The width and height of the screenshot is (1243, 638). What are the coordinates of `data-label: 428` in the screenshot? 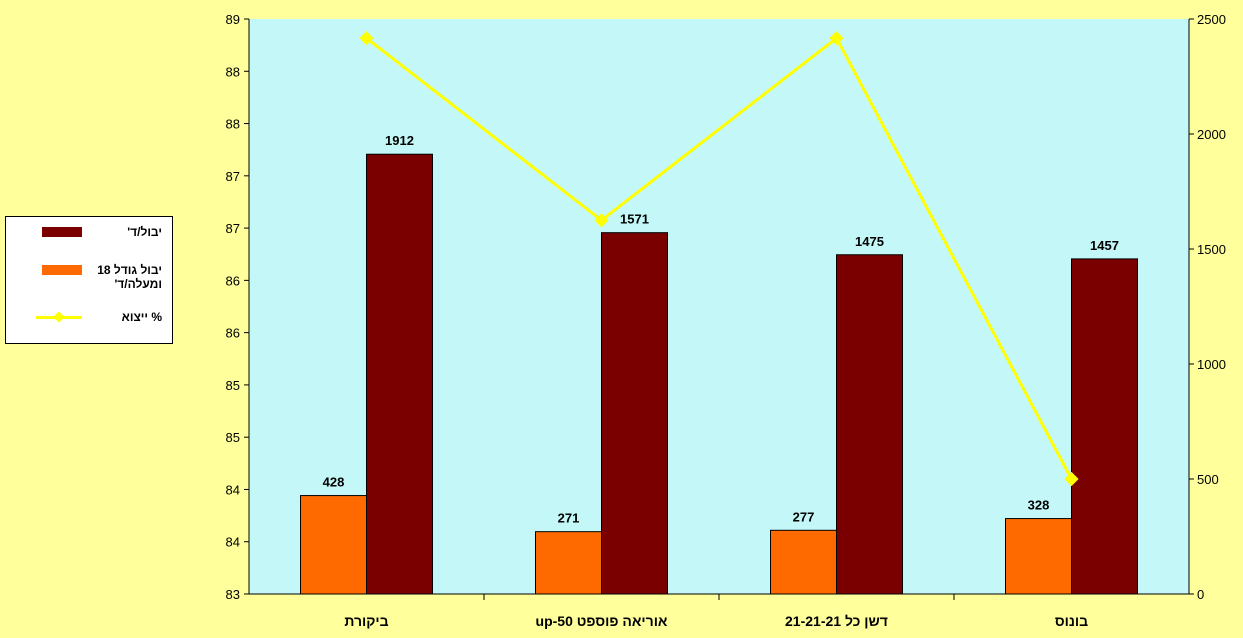 It's located at (334, 482).